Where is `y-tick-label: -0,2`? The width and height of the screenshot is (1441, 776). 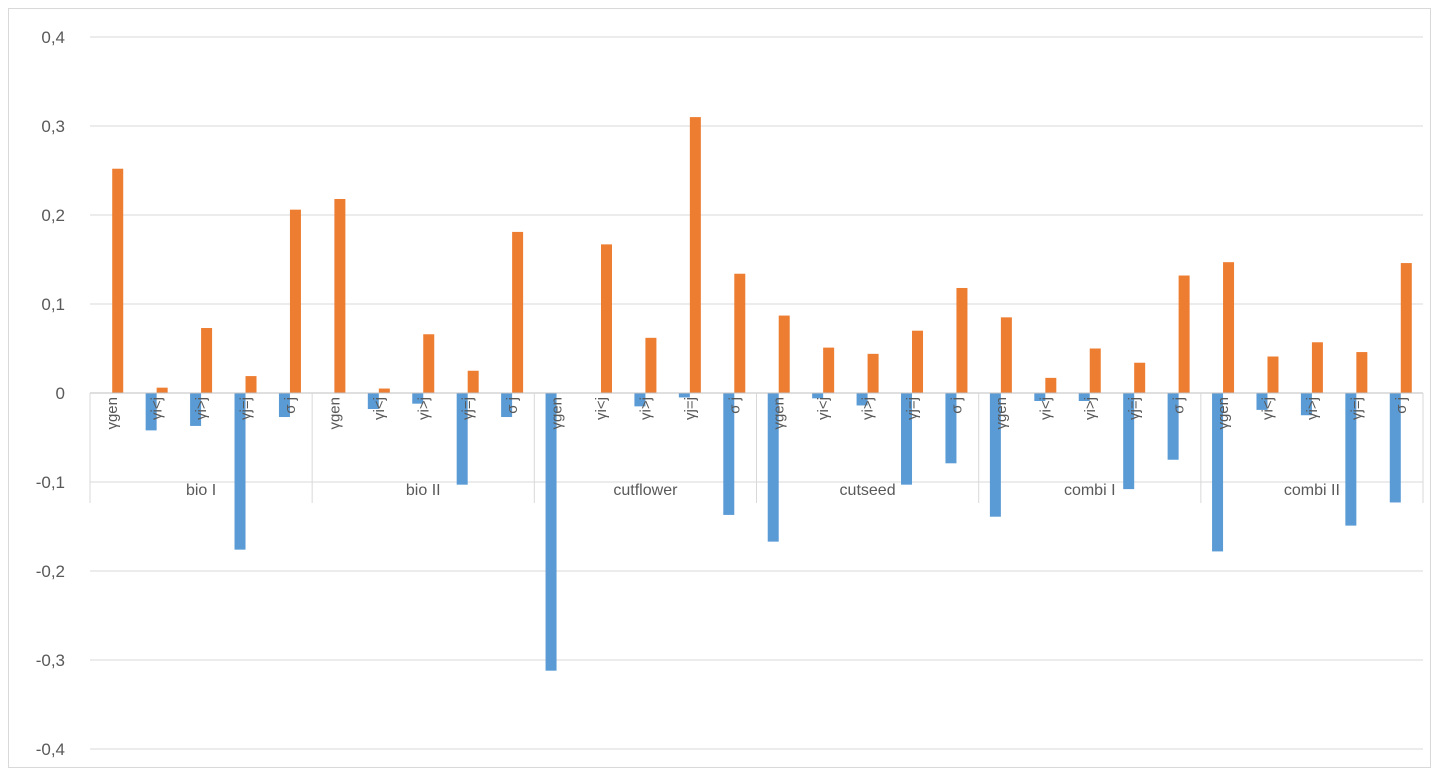 y-tick-label: -0,2 is located at coordinates (50, 571).